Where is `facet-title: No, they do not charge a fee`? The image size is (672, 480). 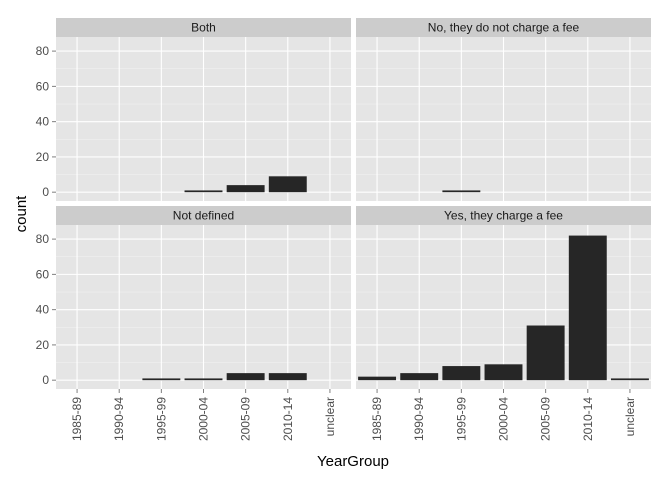
facet-title: No, they do not charge a fee is located at coordinates (504, 28).